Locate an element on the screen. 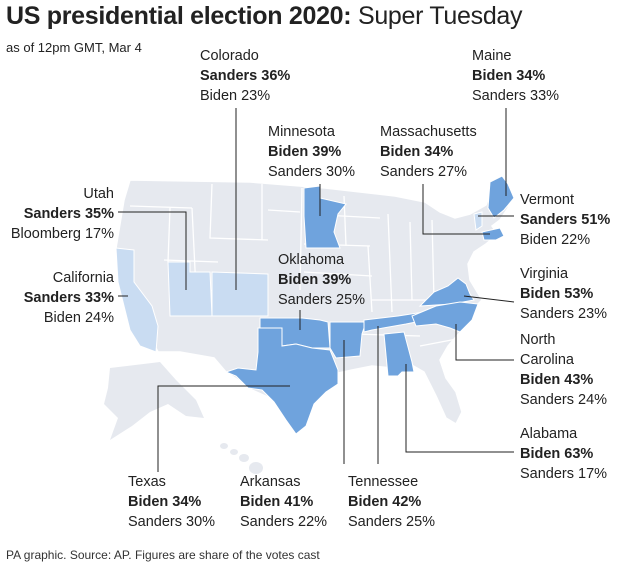 Image resolution: width=640 pixels, height=569 pixels. label-minnesota: Minnesota Biden 39% Sanders 30% is located at coordinates (311, 152).